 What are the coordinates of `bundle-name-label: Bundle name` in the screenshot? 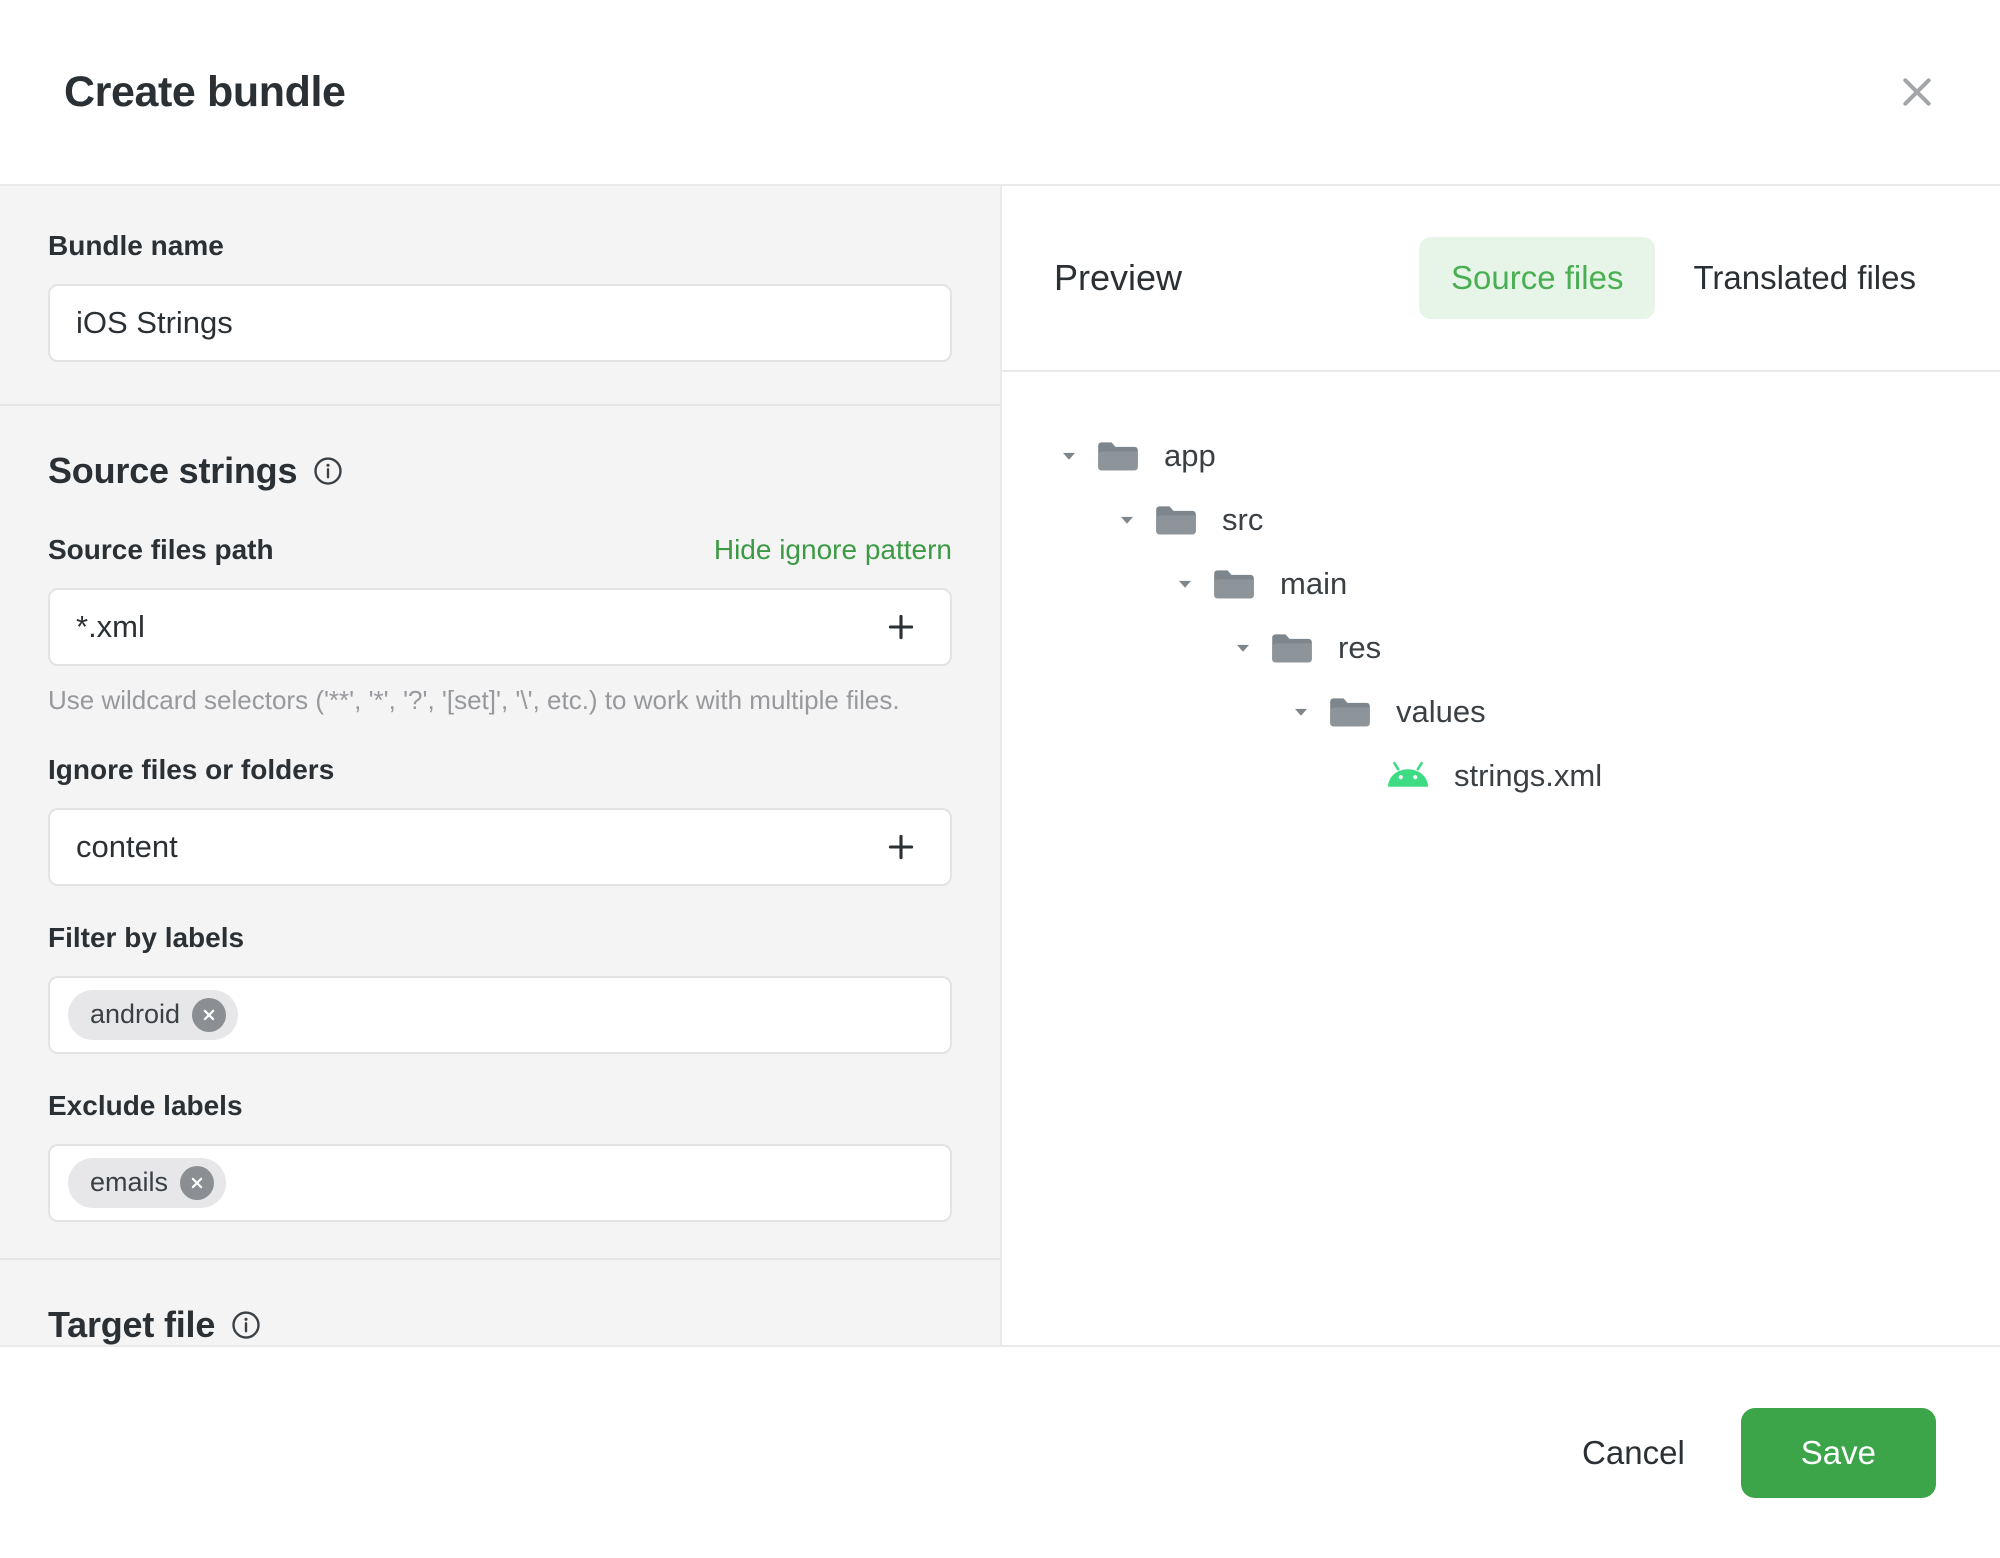 It's located at (136, 245).